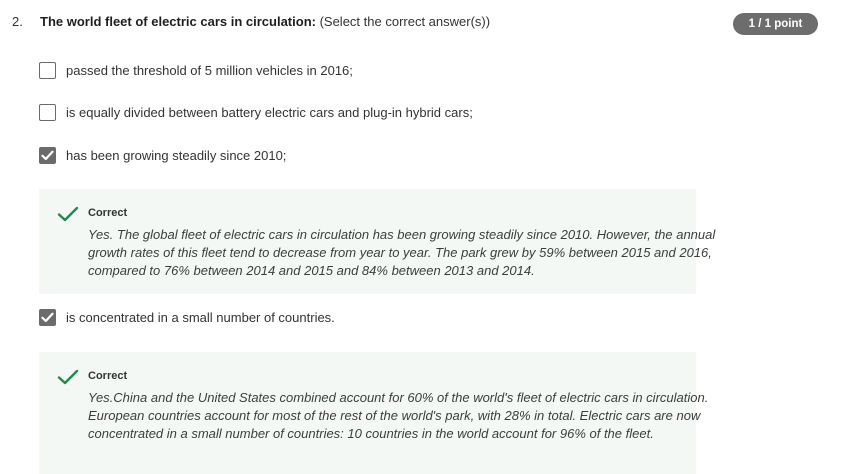 The width and height of the screenshot is (865, 474). Describe the element at coordinates (403, 21) in the screenshot. I see `question-instruction: (Select the correct answer(s))` at that location.